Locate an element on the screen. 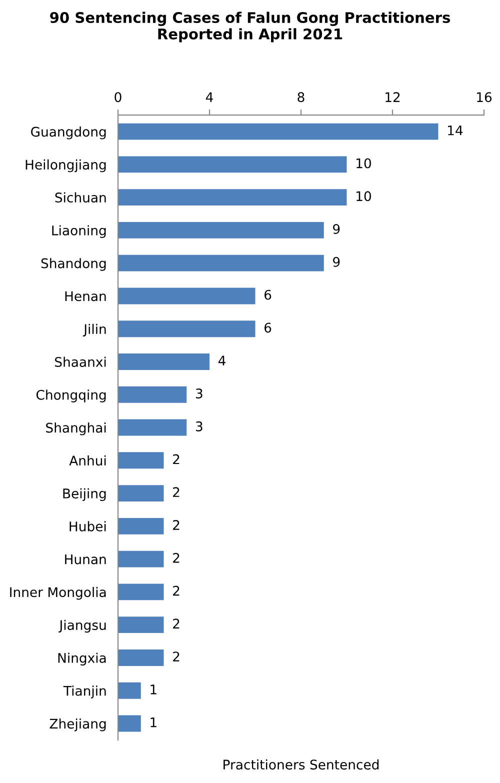 The image size is (500, 783). y-tick-label: Hubei is located at coordinates (88, 526).